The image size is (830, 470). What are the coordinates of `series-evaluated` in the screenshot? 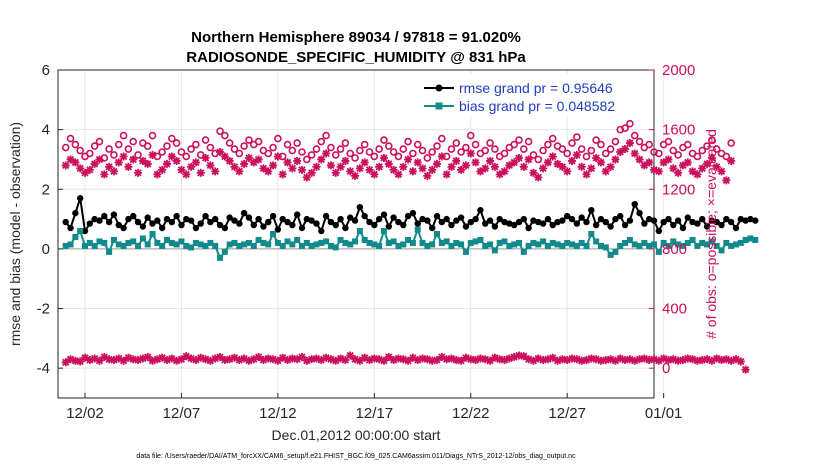 It's located at (398, 162).